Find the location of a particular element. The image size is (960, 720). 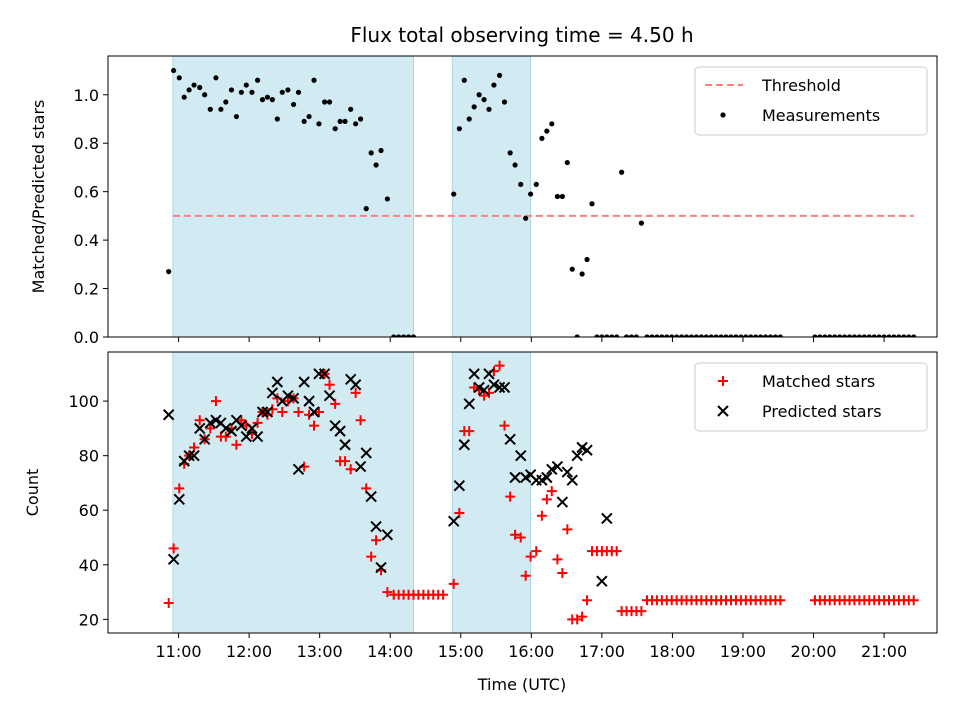

y-tick-label: 0.2 is located at coordinates (86, 289).